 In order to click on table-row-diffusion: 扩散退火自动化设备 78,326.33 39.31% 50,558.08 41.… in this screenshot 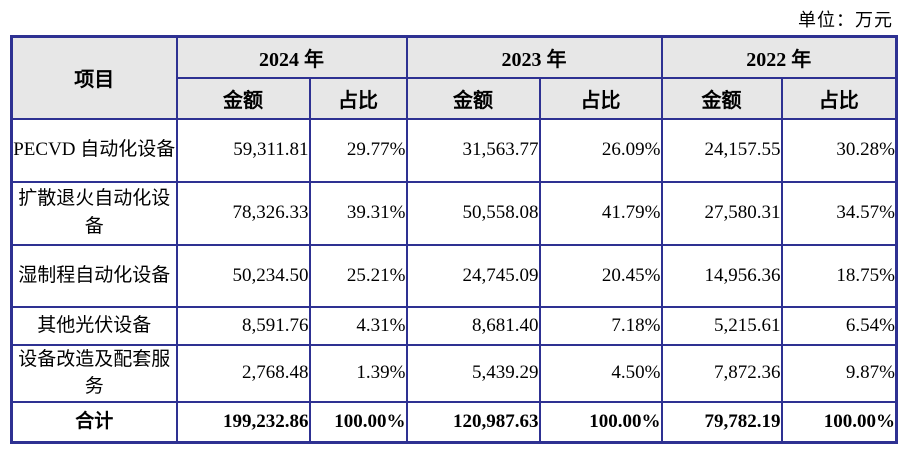, I will do `click(454, 213)`.